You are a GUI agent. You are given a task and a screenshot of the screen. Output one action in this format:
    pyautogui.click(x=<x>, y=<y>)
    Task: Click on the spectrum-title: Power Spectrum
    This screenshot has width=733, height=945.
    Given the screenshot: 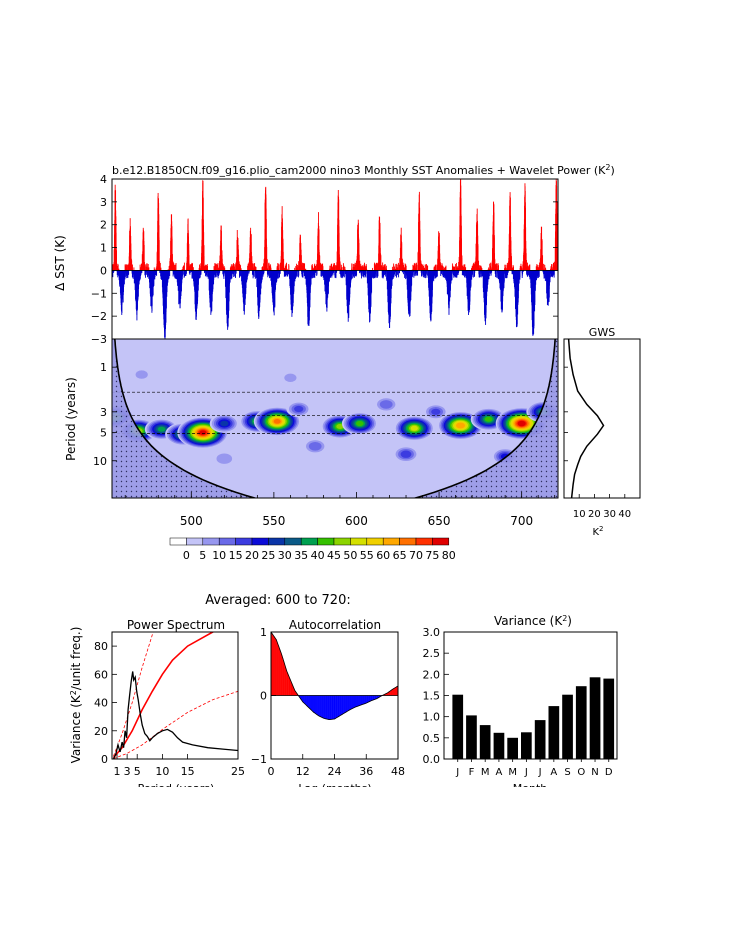 What is the action you would take?
    pyautogui.click(x=176, y=625)
    